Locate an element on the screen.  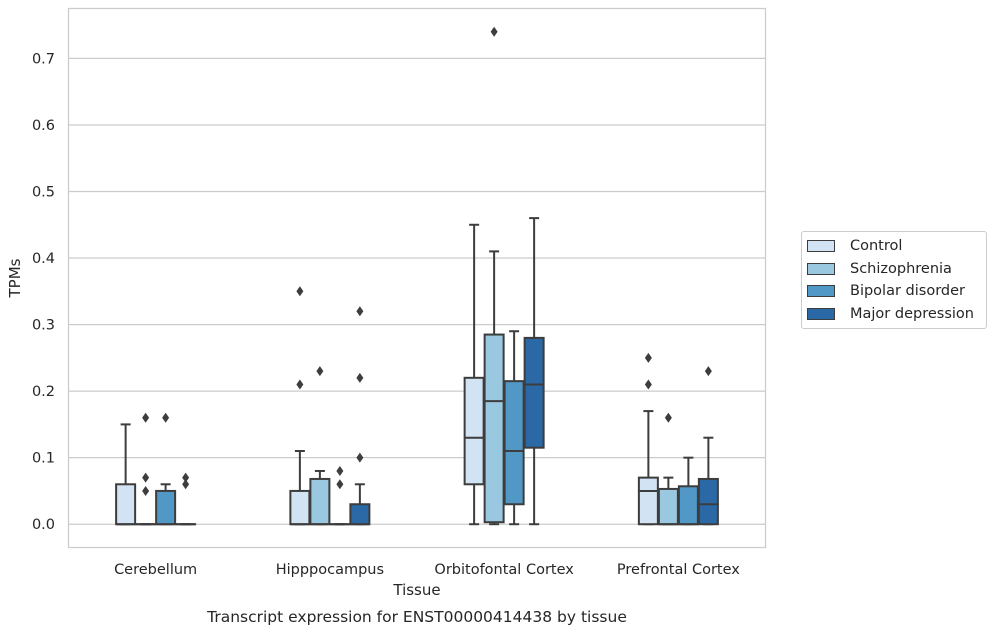
x-tick-label: Hipppocampus is located at coordinates (330, 570).